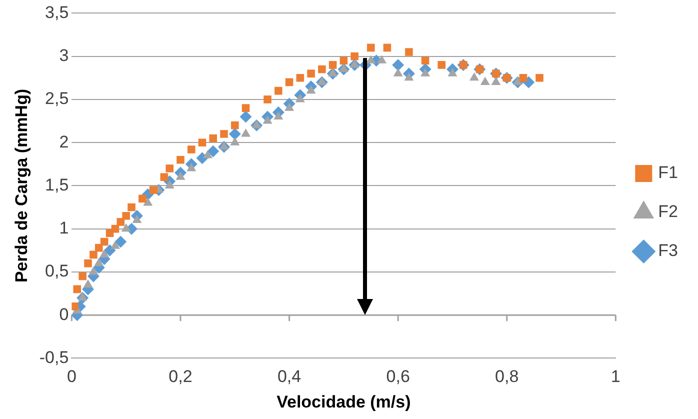 The height and width of the screenshot is (419, 698). Describe the element at coordinates (615, 376) in the screenshot. I see `x-tick-label: 1` at that location.